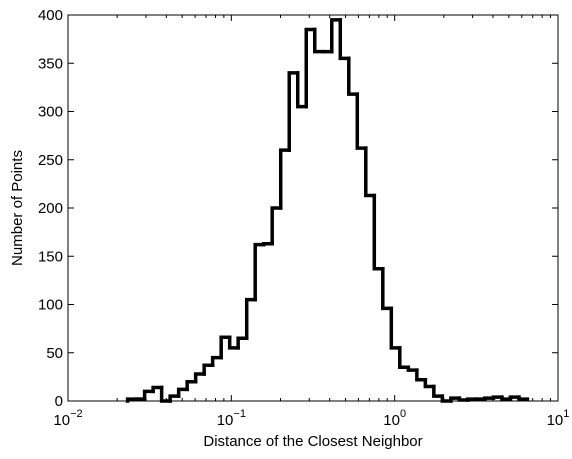 This screenshot has width=572, height=459. I want to click on x-tick-exponent: −2, so click(76, 414).